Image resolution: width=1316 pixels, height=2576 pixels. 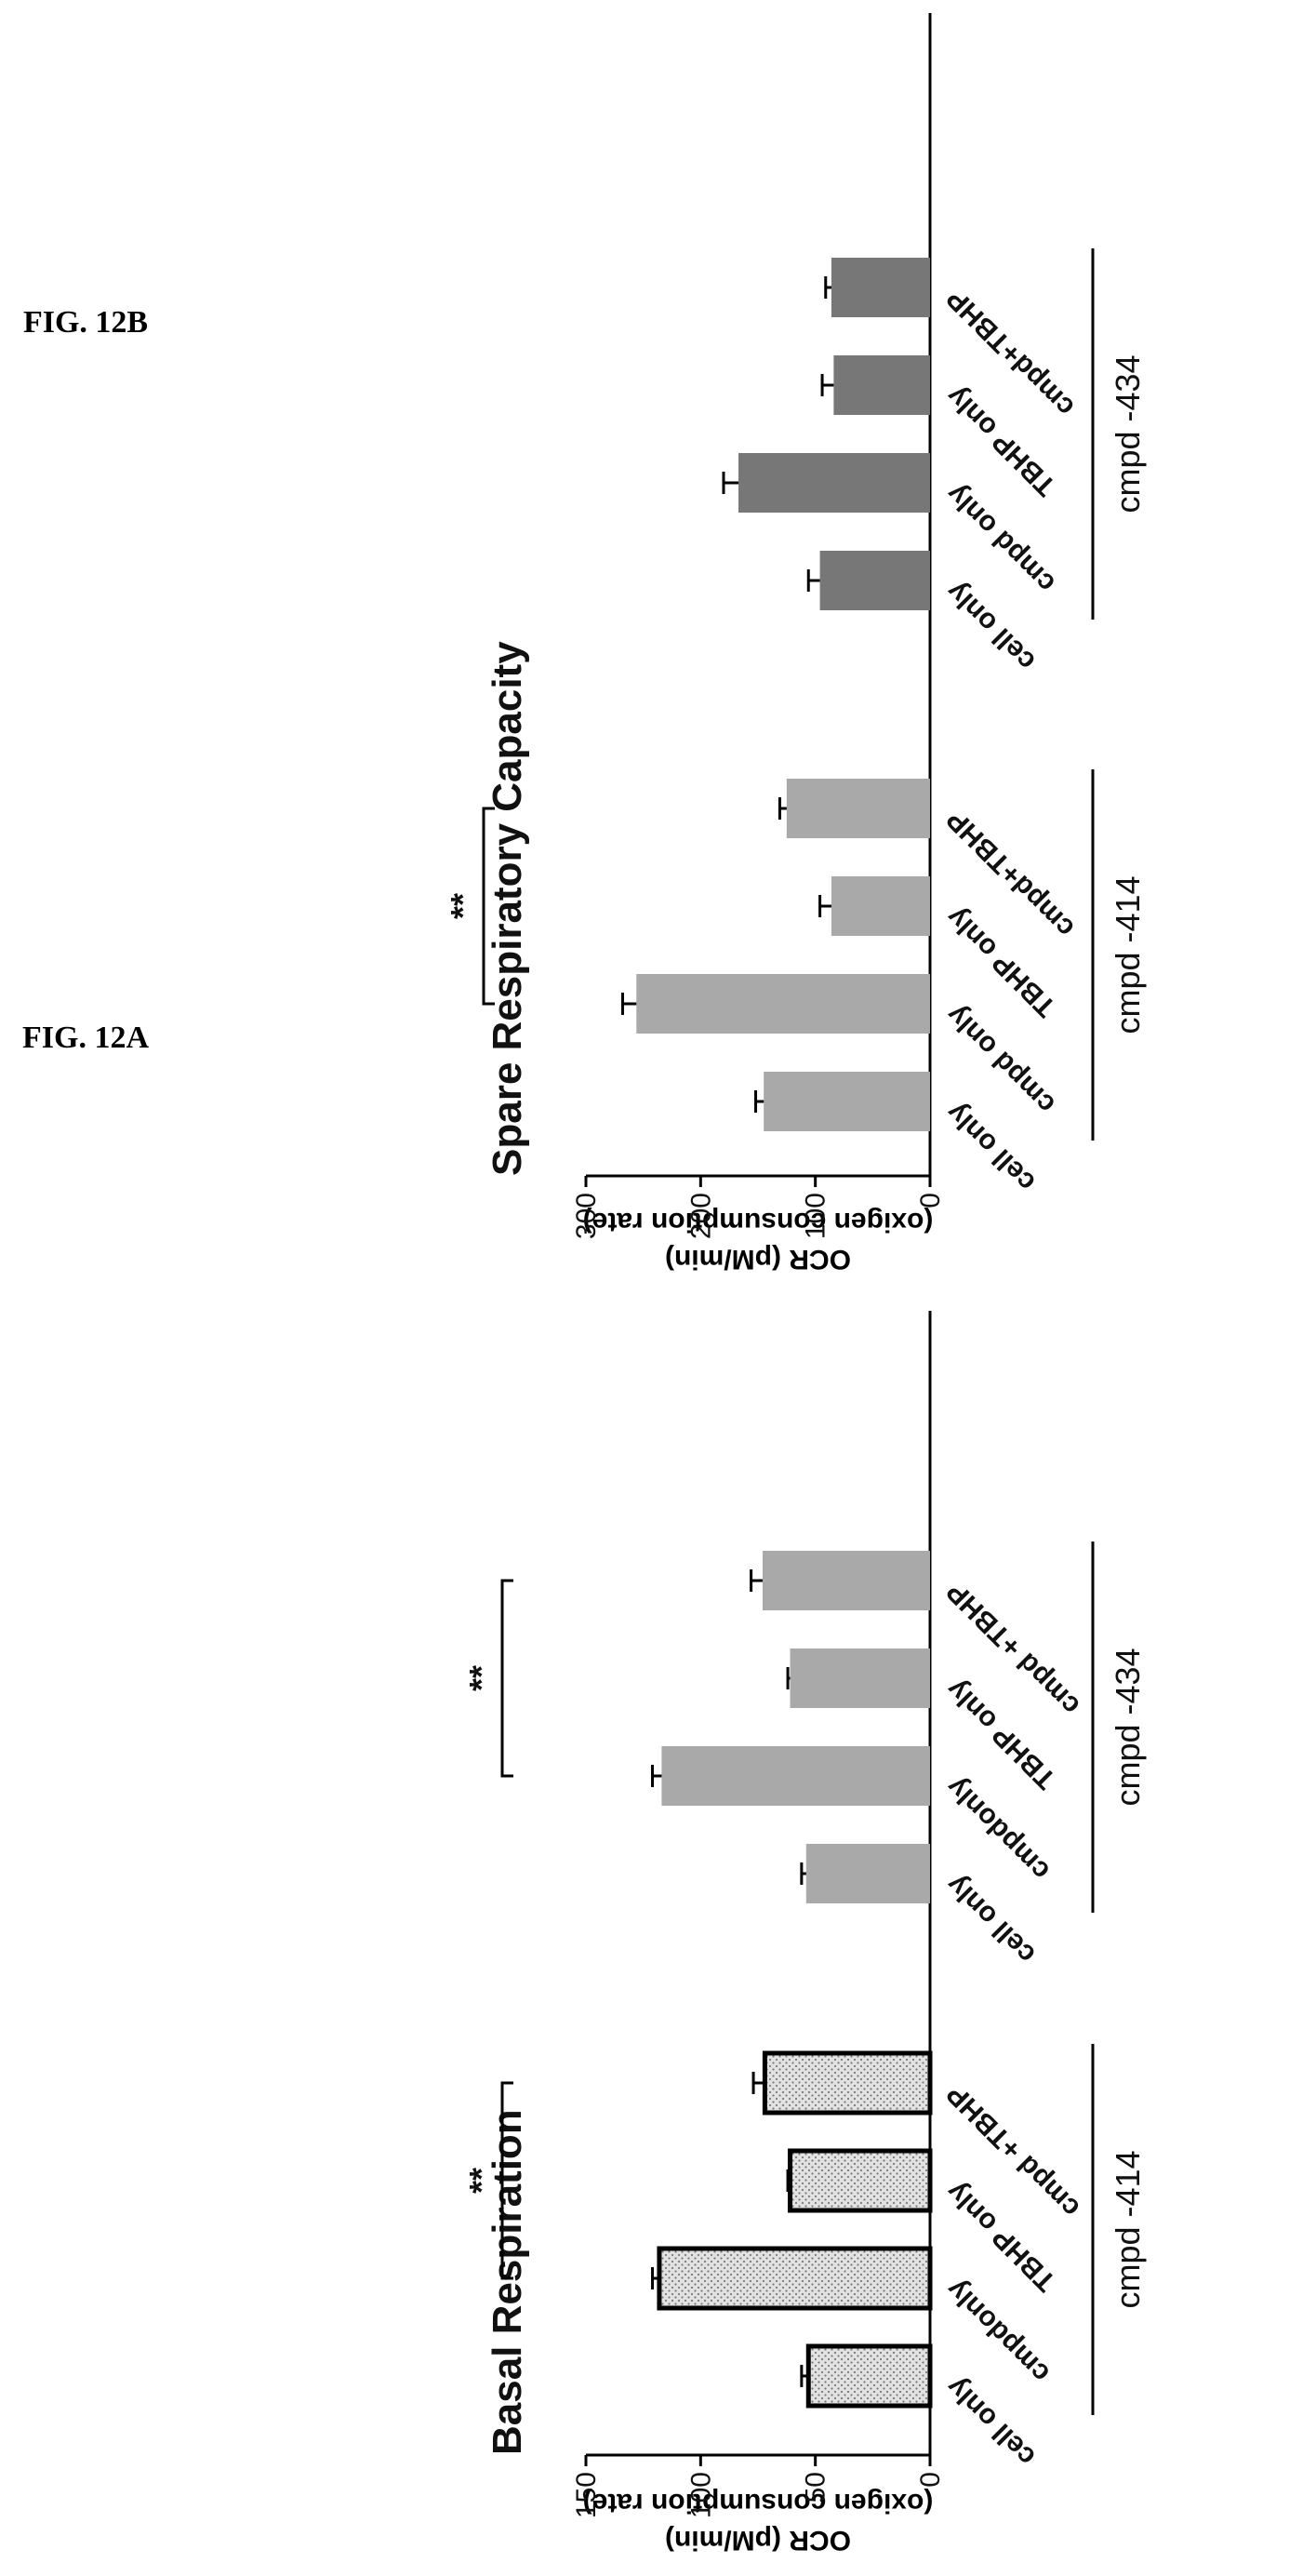 I want to click on y-tick-label: 300, so click(x=586, y=1216).